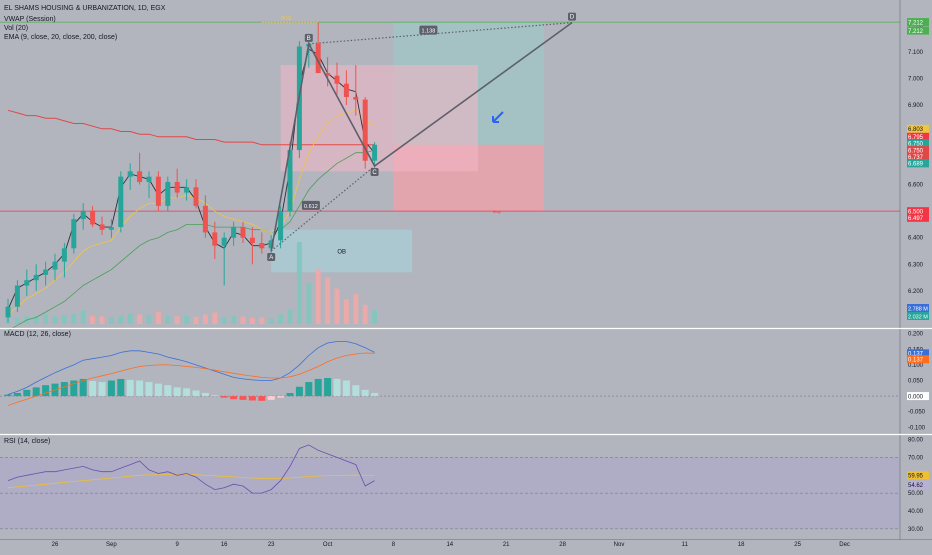 The width and height of the screenshot is (932, 555). Describe the element at coordinates (191, 240) in the screenshot. I see `ema20-line` at that location.